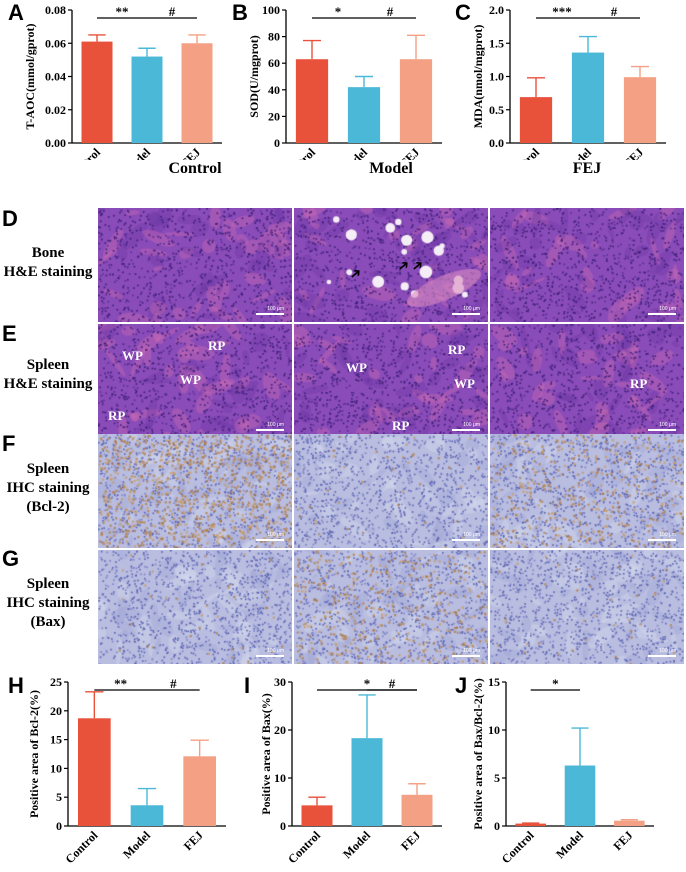 The image size is (686, 872). What do you see at coordinates (9, 443) in the screenshot?
I see `panel-letter-f: F` at bounding box center [9, 443].